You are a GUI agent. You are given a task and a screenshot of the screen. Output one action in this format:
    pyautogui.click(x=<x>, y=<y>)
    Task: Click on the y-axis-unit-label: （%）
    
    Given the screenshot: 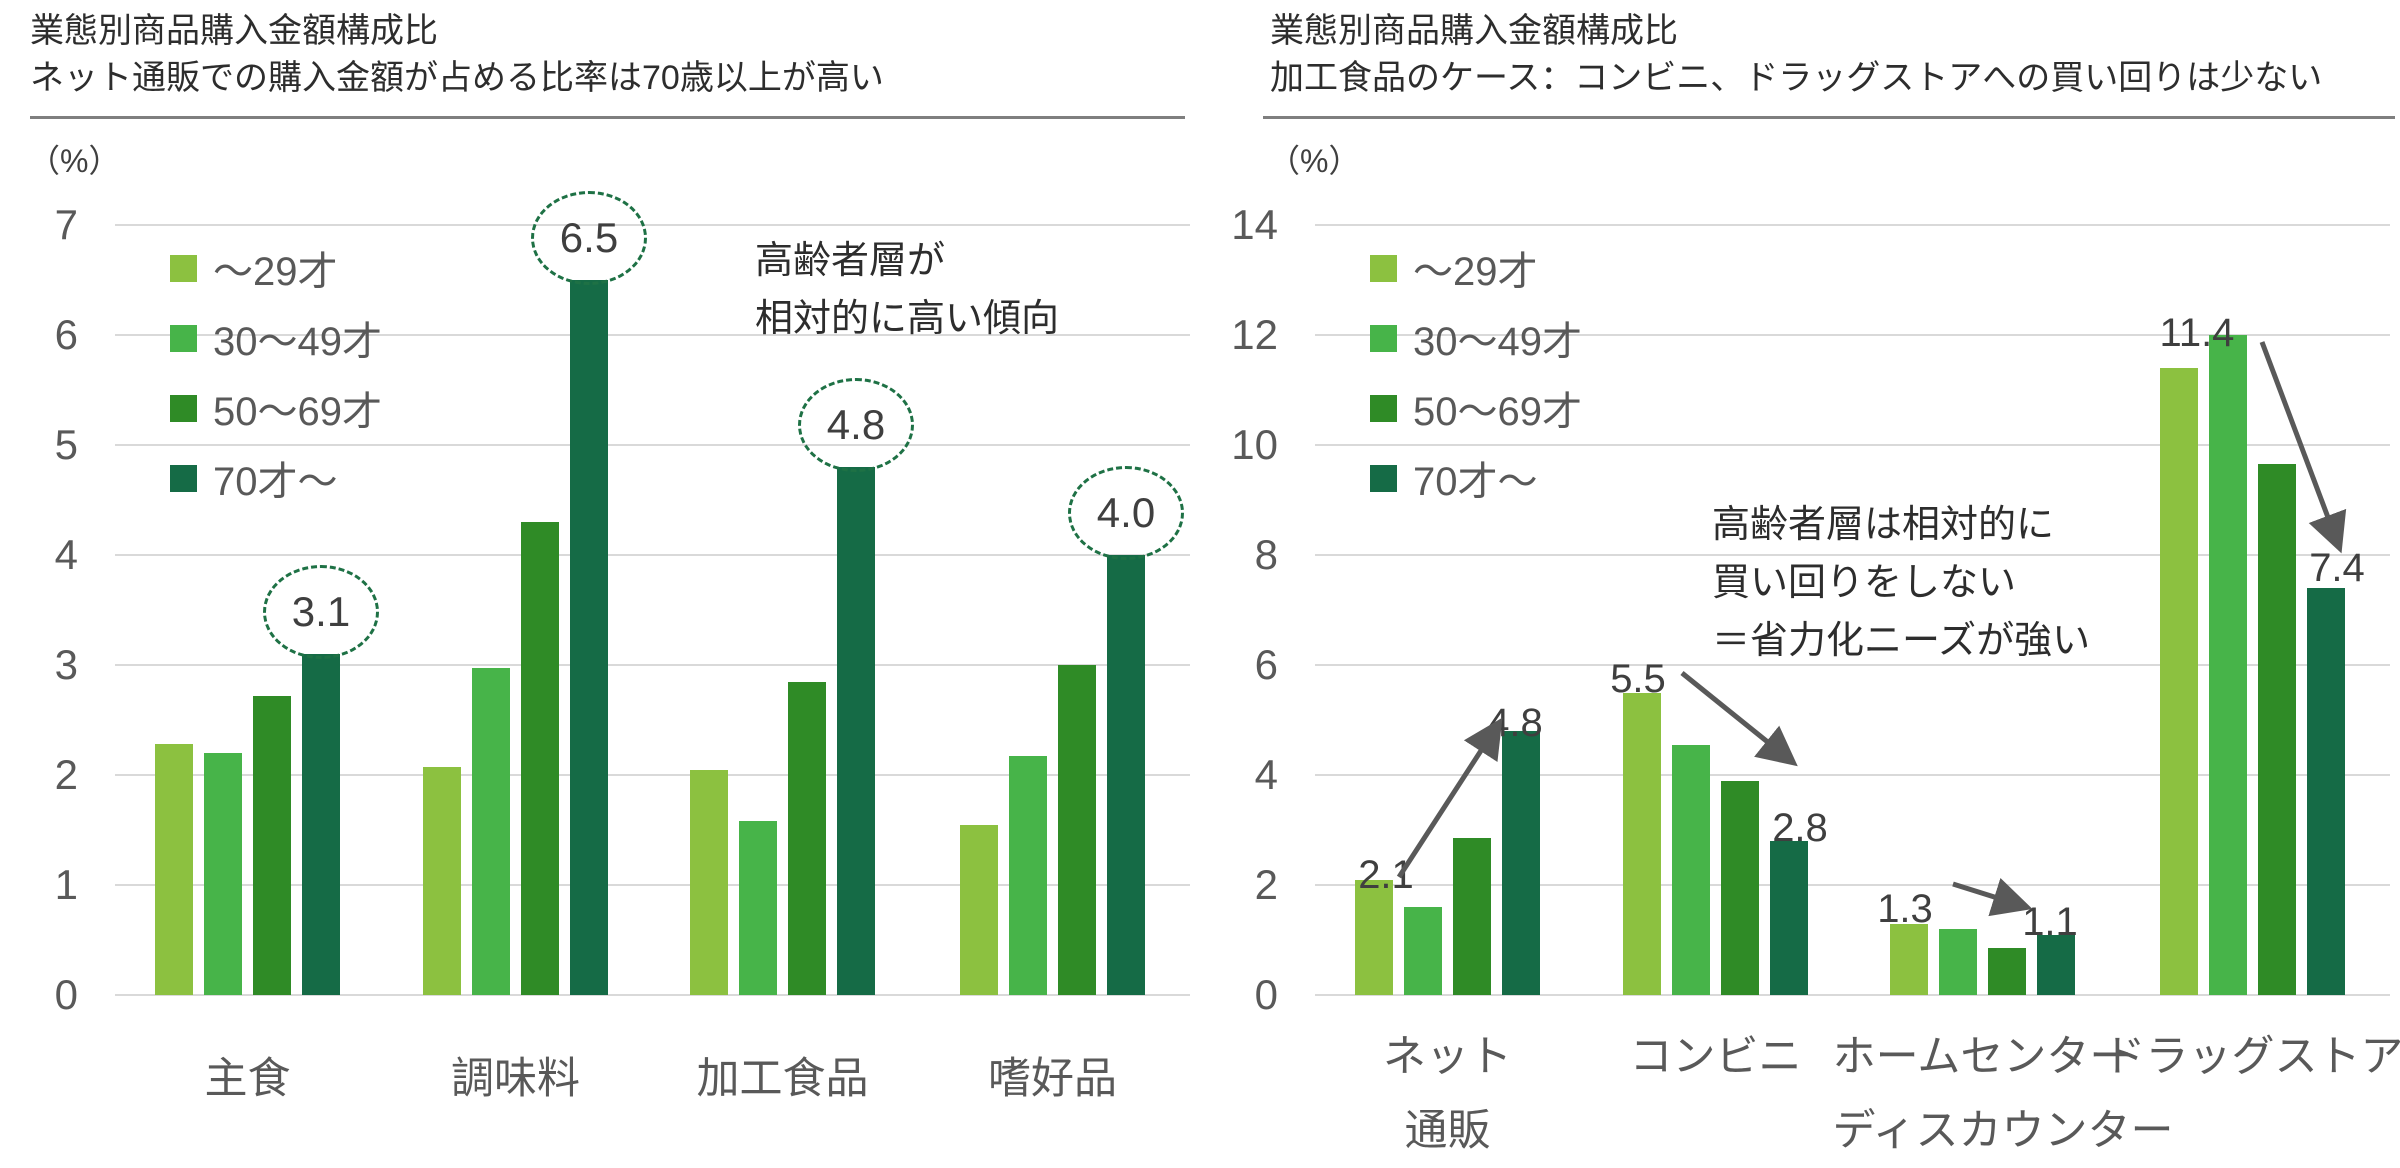 What is the action you would take?
    pyautogui.click(x=1314, y=159)
    